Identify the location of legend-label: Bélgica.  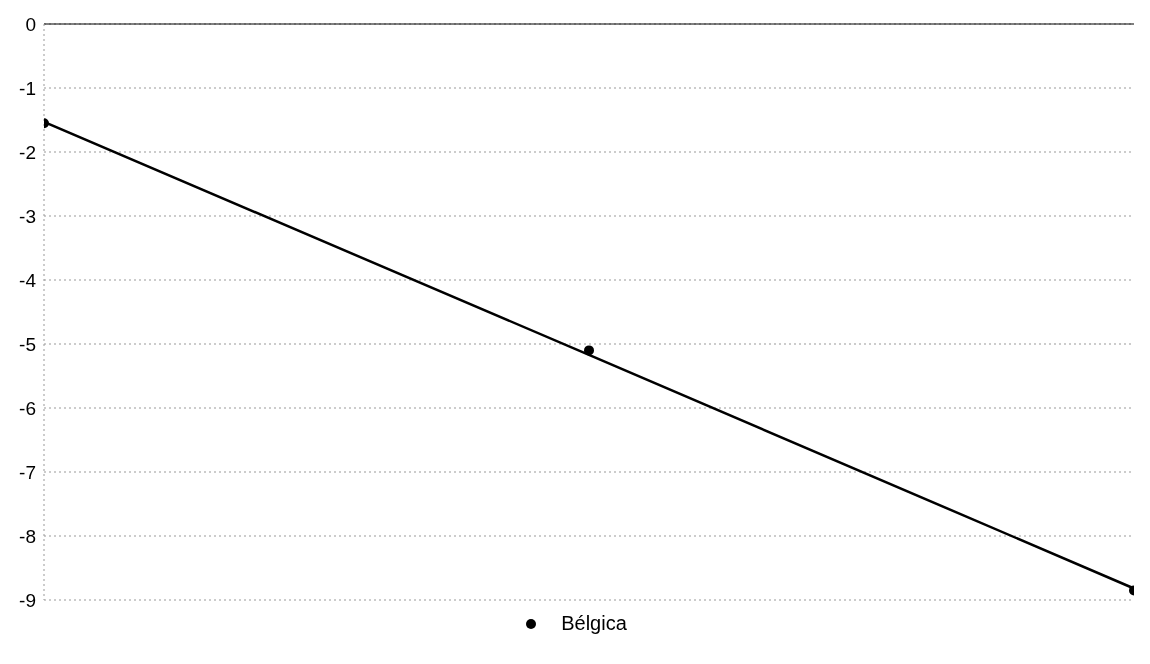
(594, 623).